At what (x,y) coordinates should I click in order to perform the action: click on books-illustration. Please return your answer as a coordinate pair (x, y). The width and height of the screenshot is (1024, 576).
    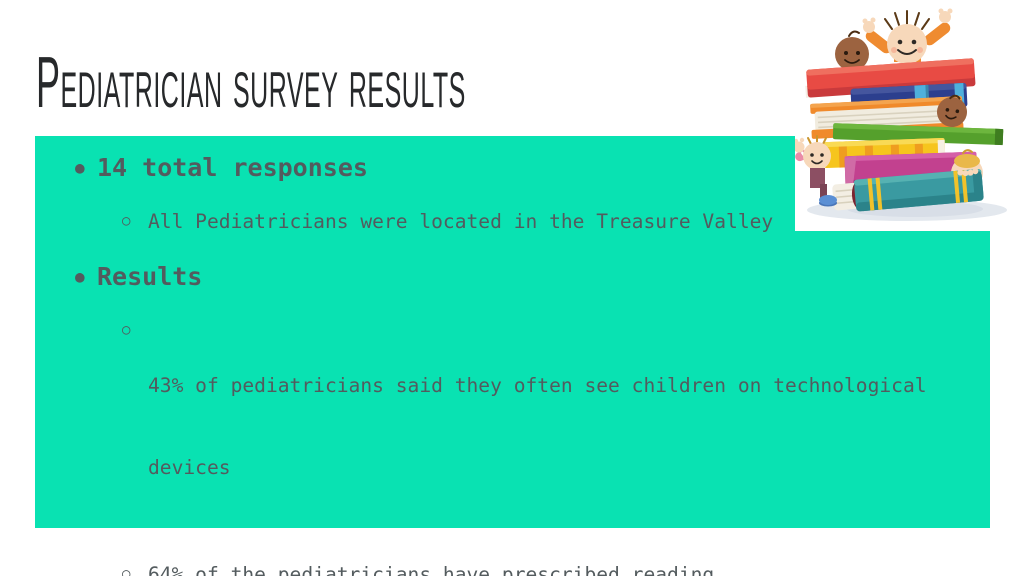
    Looking at the image, I should click on (909, 115).